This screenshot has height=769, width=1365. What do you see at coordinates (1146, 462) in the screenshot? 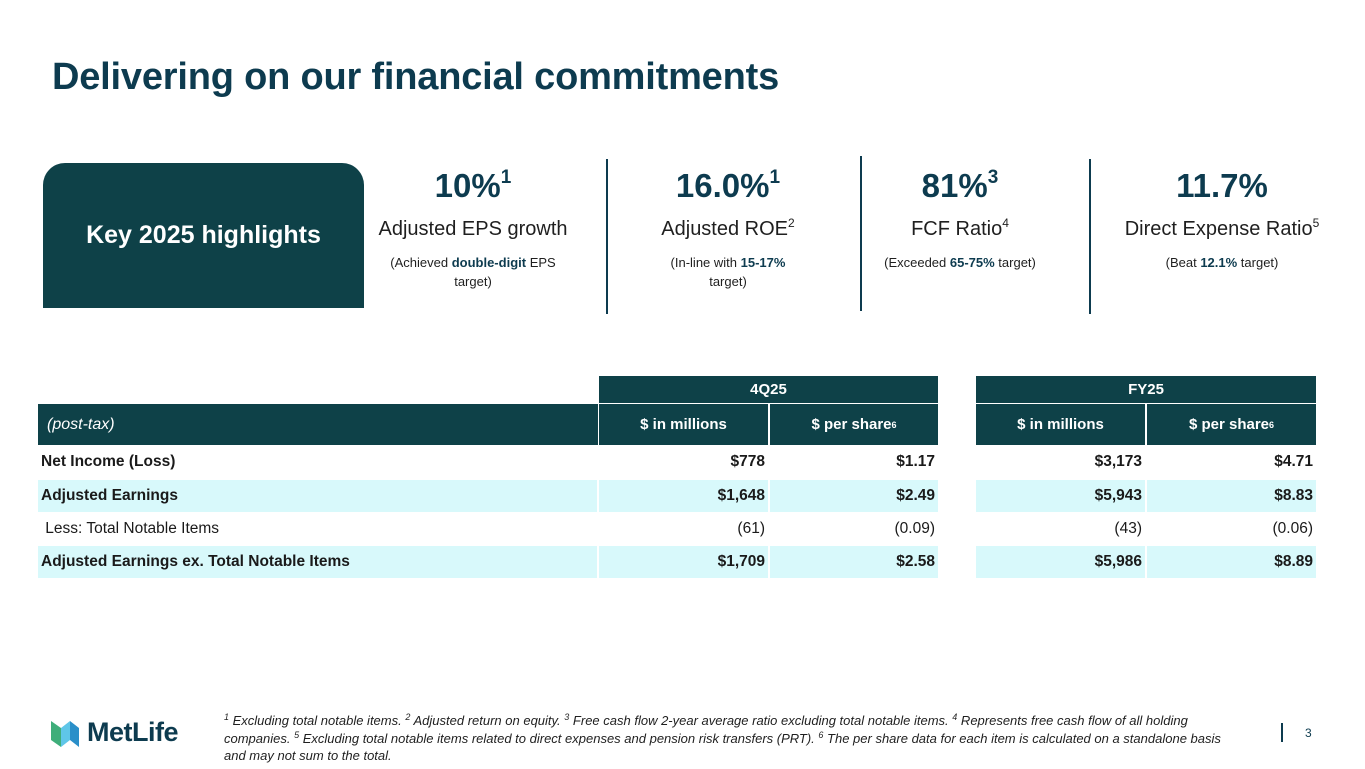
I see `table-row-fy: $3,173 $4.71` at bounding box center [1146, 462].